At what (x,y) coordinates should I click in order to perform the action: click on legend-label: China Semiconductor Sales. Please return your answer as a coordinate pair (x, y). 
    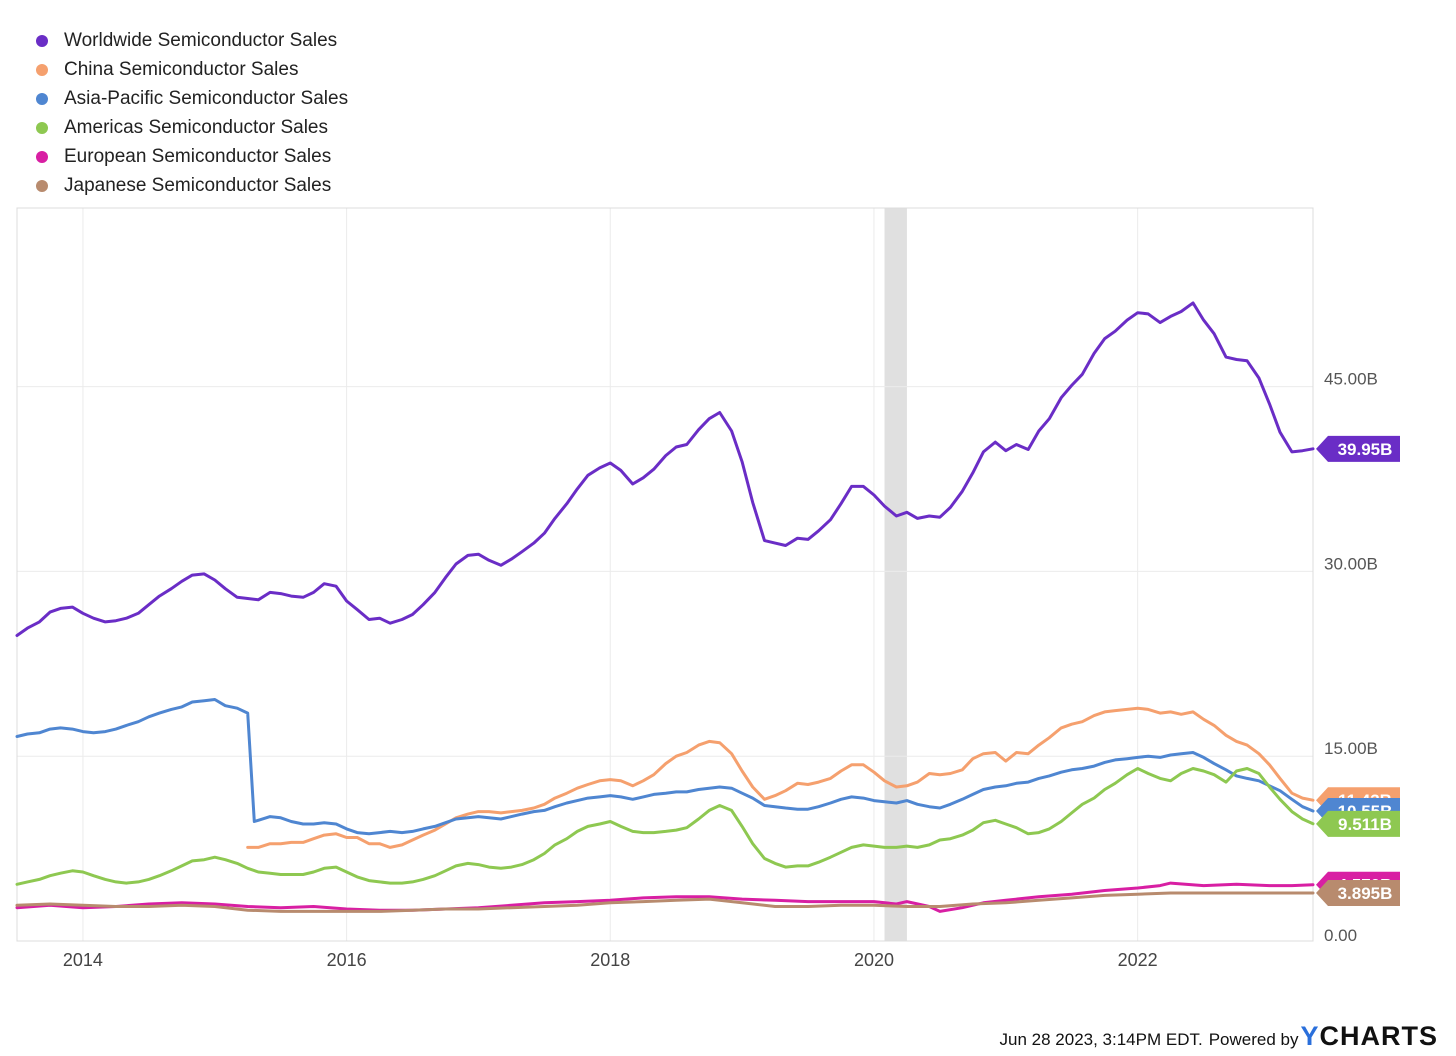
    Looking at the image, I should click on (181, 69).